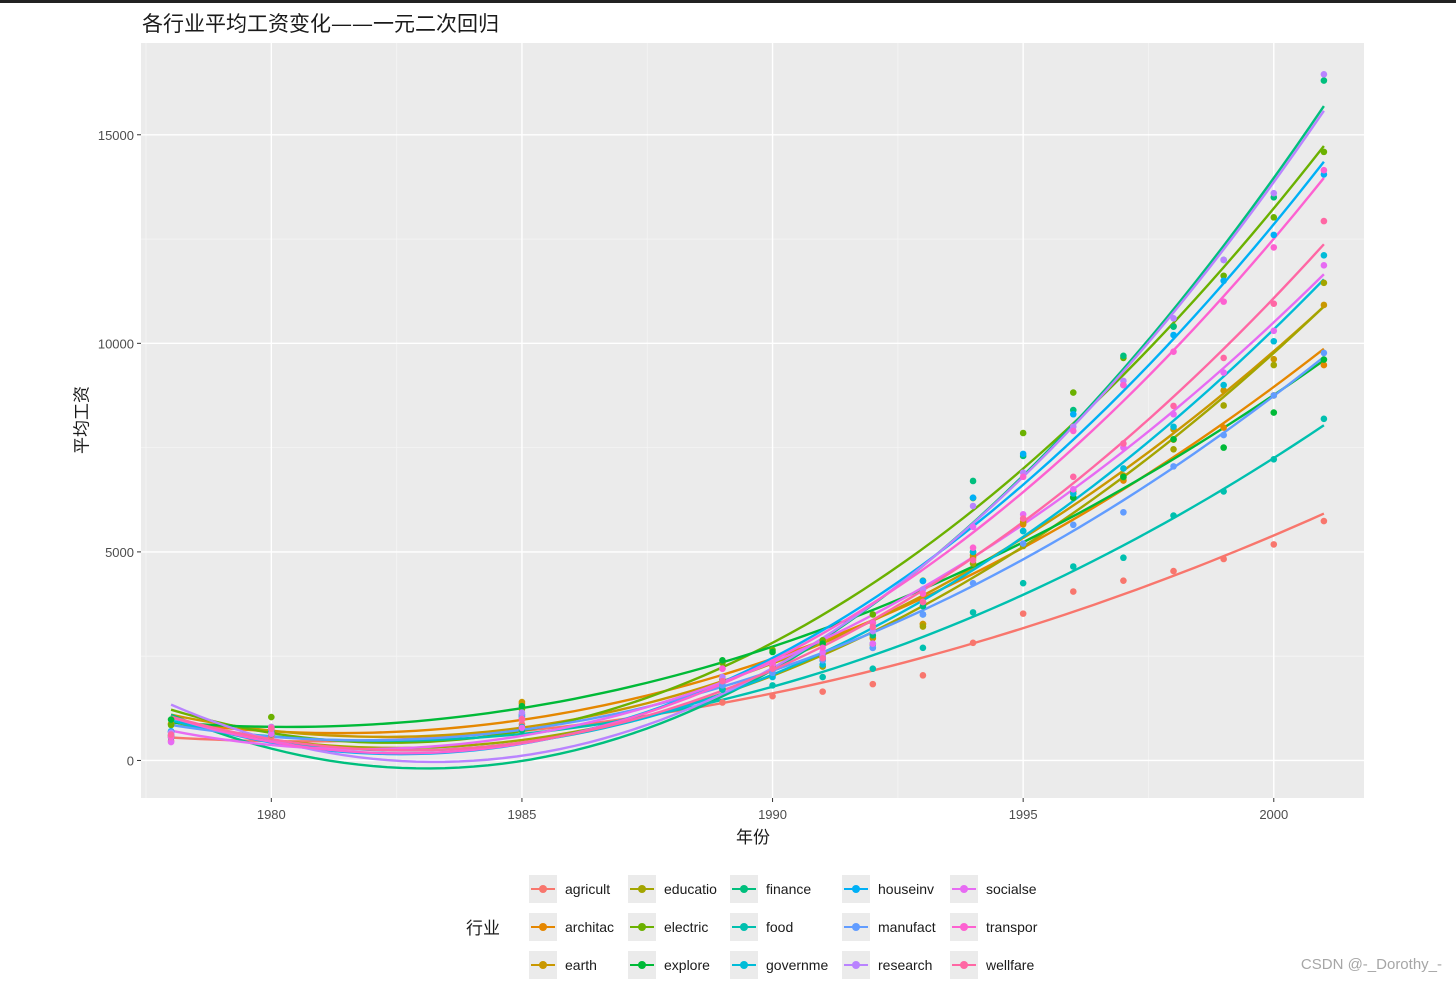 The height and width of the screenshot is (984, 1456). Describe the element at coordinates (964, 965) in the screenshot. I see `legend-key-wellfare` at that location.